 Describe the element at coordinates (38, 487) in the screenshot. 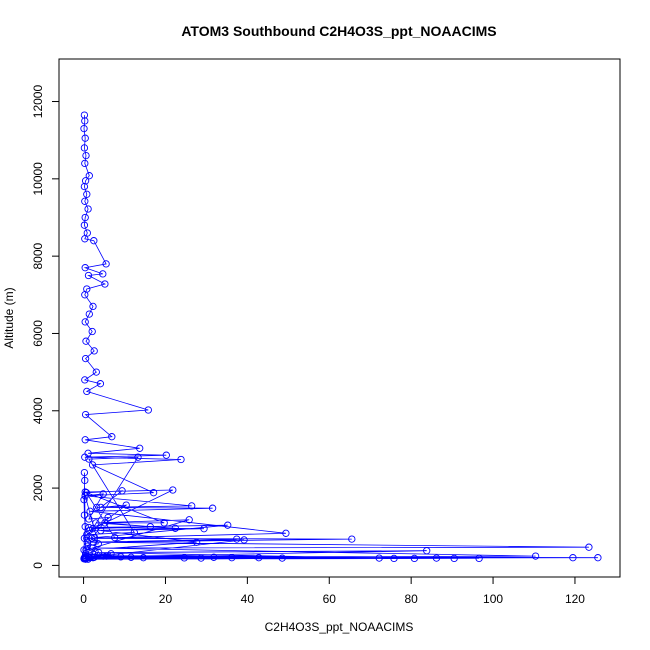

I see `y-tick-label: 2000` at that location.